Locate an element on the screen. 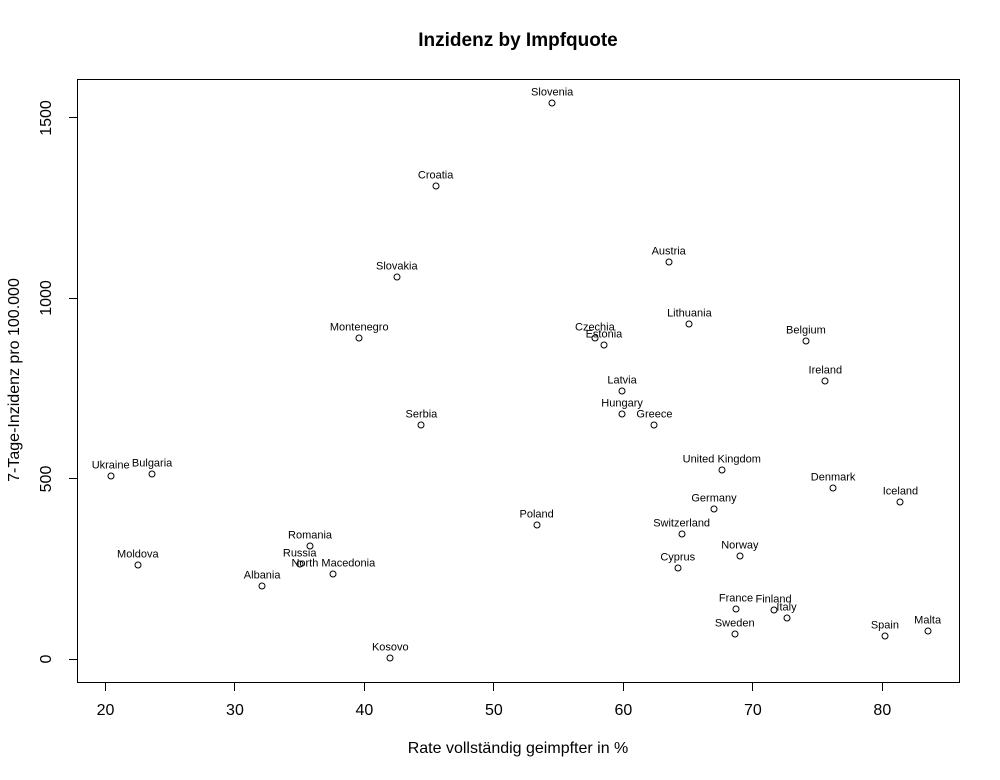 The width and height of the screenshot is (1000, 780). point-label: Slovakia is located at coordinates (396, 266).